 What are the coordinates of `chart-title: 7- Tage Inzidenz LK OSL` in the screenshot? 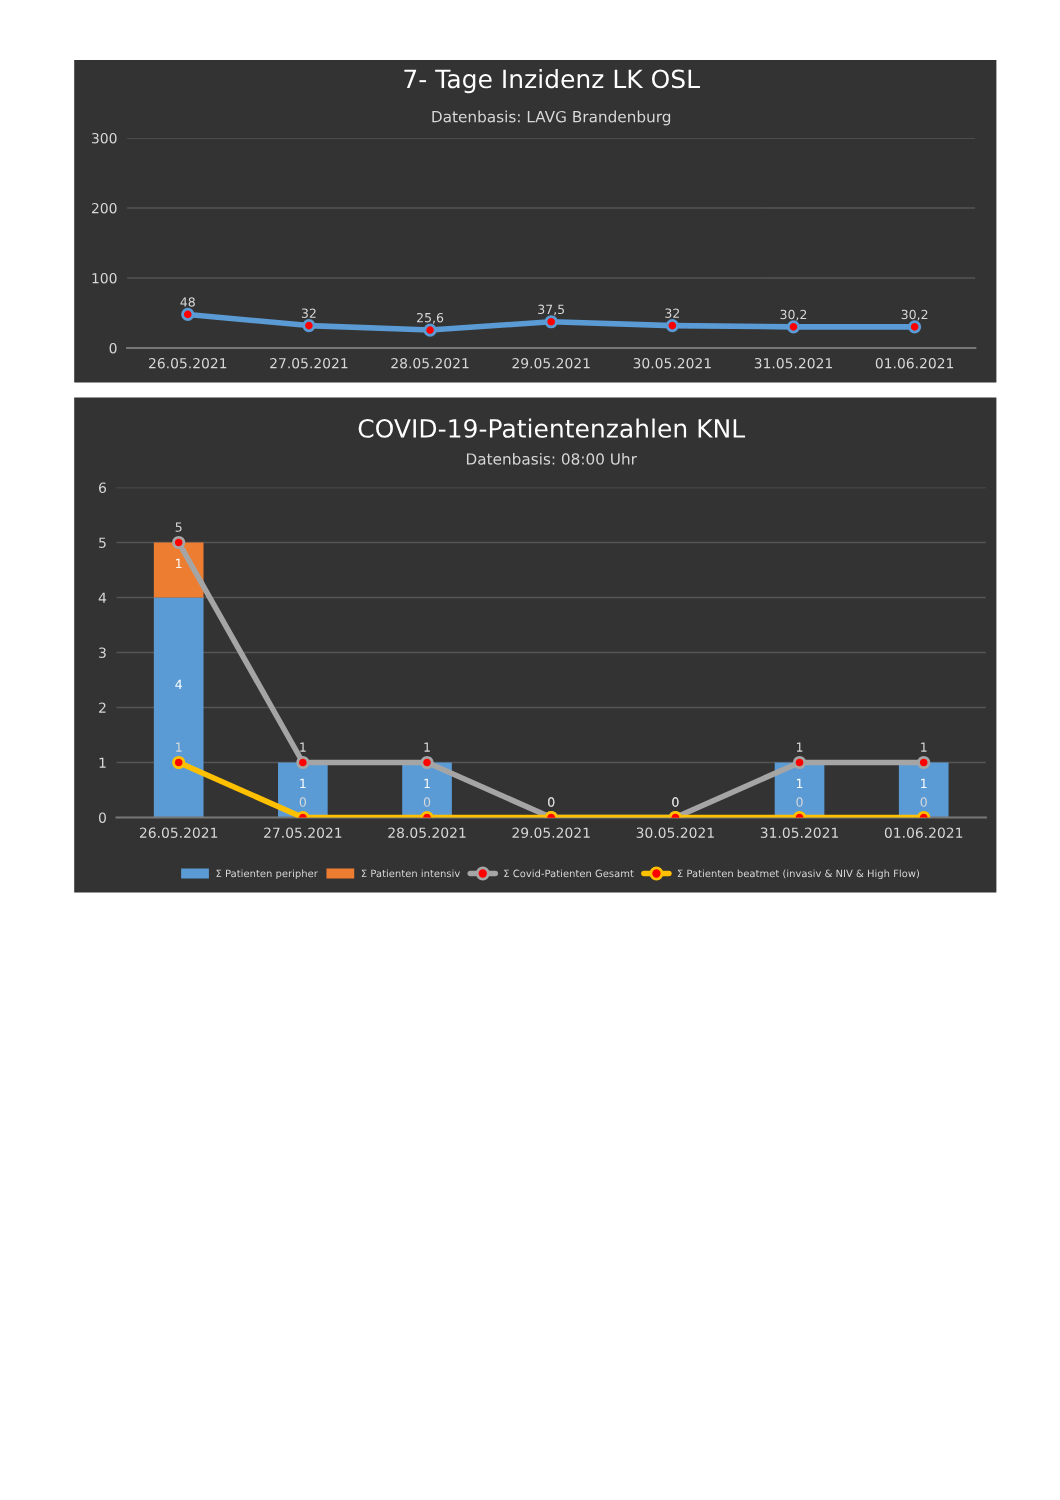 It's located at (552, 81).